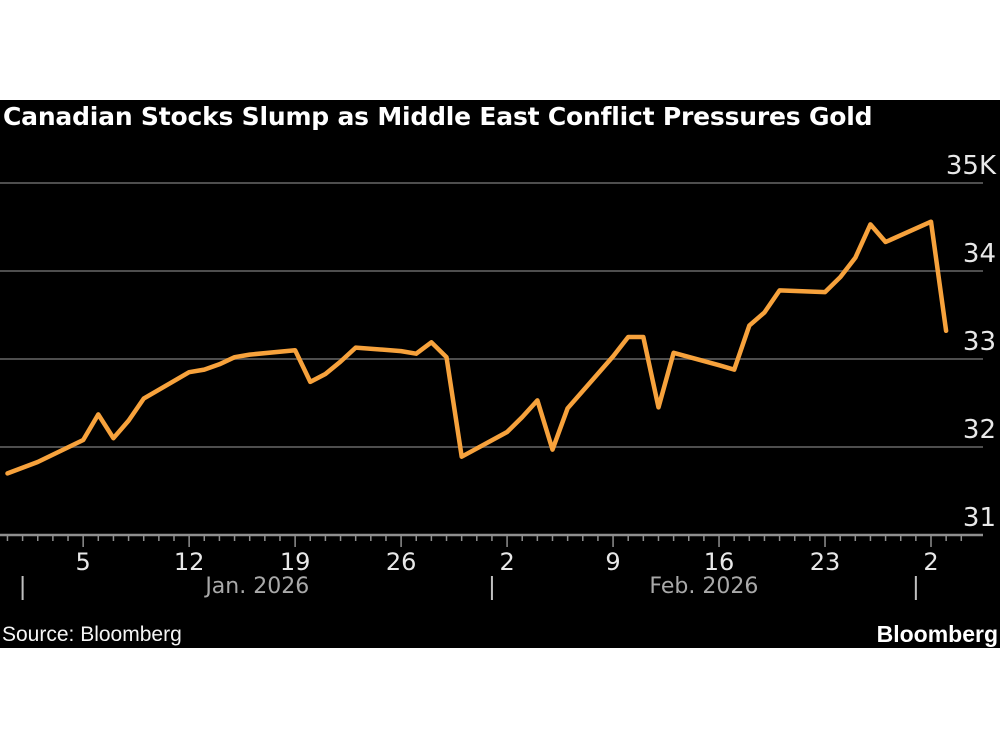 The image size is (1000, 750). I want to click on x-tick-labels: 5 12 19 26 2 9 16 23 2, so click(507, 562).